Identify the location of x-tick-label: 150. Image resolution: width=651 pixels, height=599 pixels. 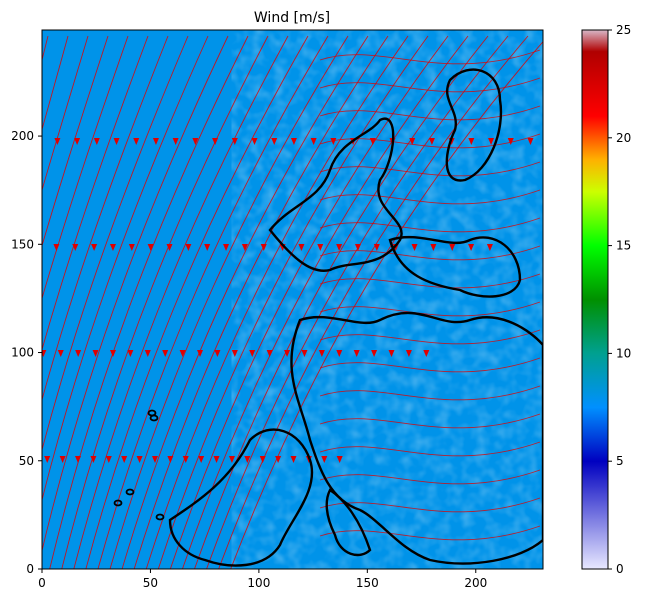
(367, 583).